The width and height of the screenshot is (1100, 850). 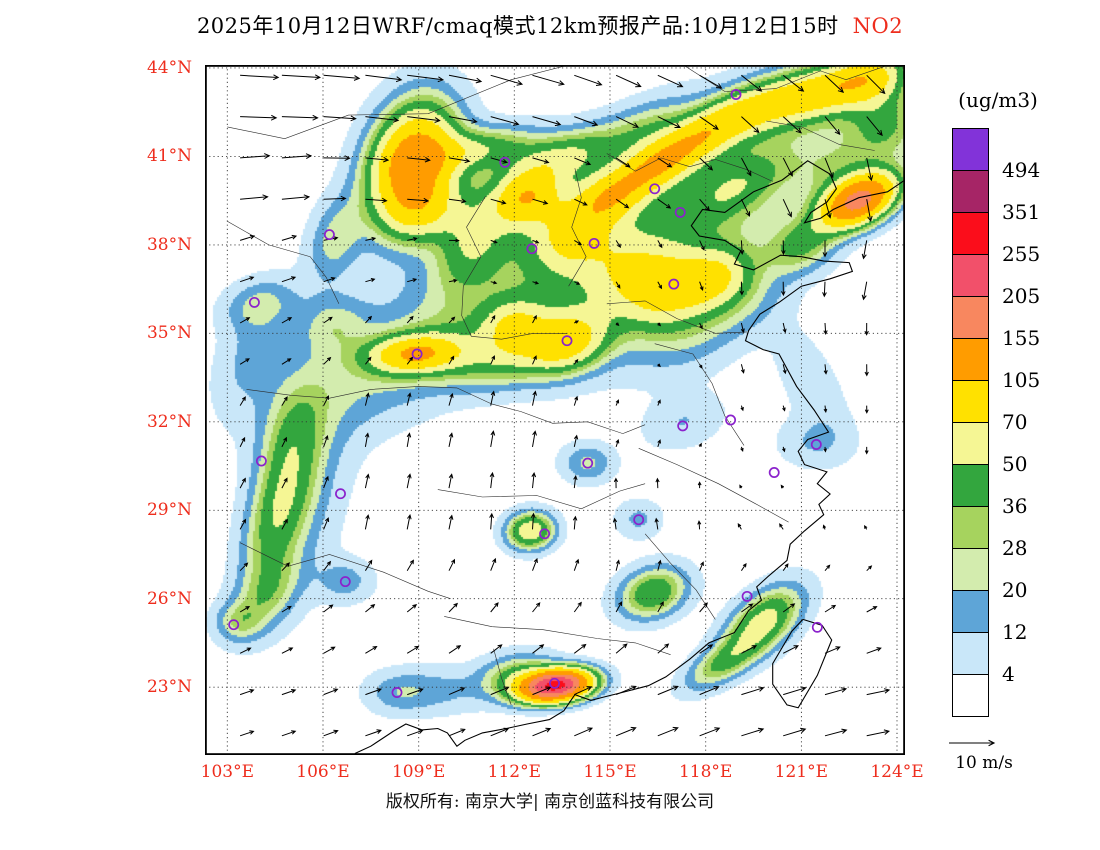 What do you see at coordinates (1015, 506) in the screenshot?
I see `legend-level-label: 36` at bounding box center [1015, 506].